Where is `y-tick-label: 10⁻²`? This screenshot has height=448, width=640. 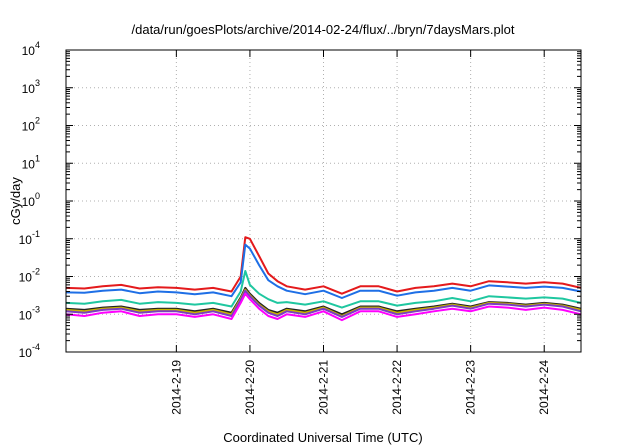 y-tick-label: 10⁻² is located at coordinates (29, 276).